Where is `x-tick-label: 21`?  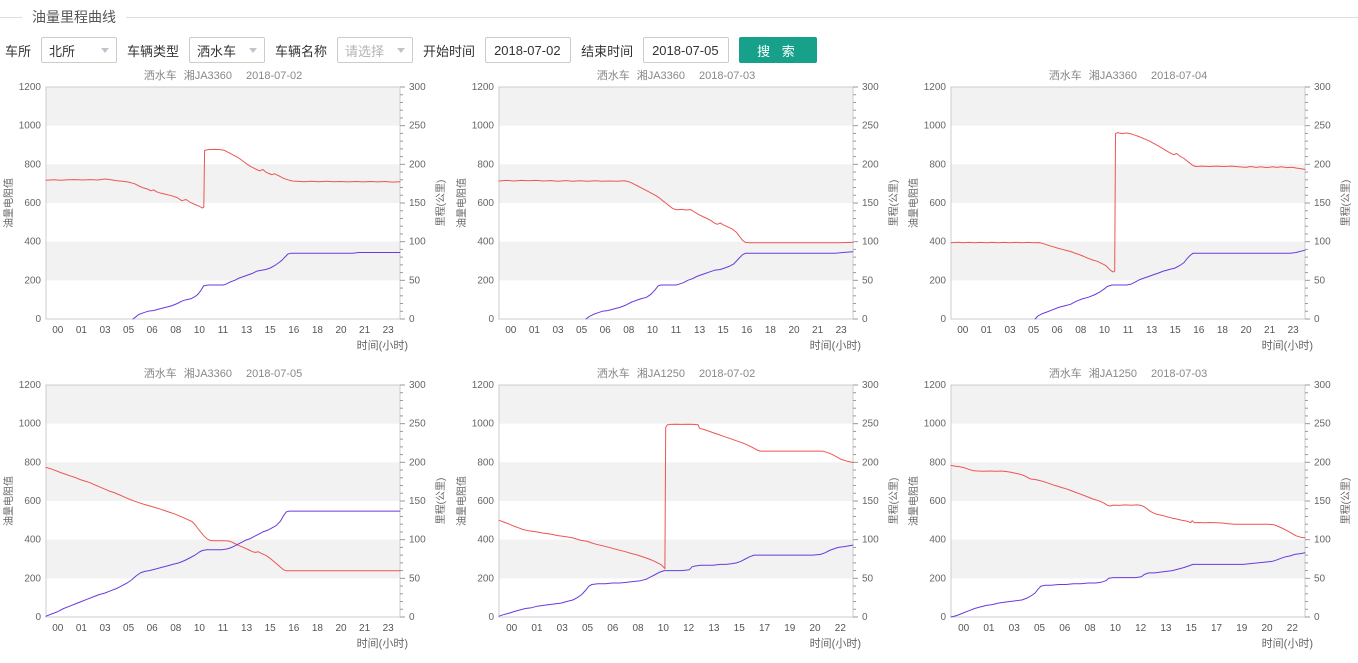
x-tick-label: 21 is located at coordinates (365, 628).